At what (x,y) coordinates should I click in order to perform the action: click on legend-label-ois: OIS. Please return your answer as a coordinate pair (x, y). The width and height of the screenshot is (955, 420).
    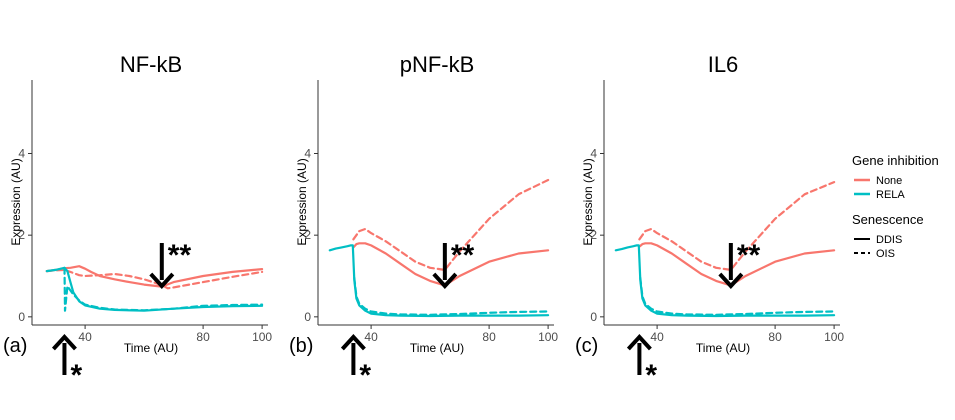
    Looking at the image, I should click on (885, 254).